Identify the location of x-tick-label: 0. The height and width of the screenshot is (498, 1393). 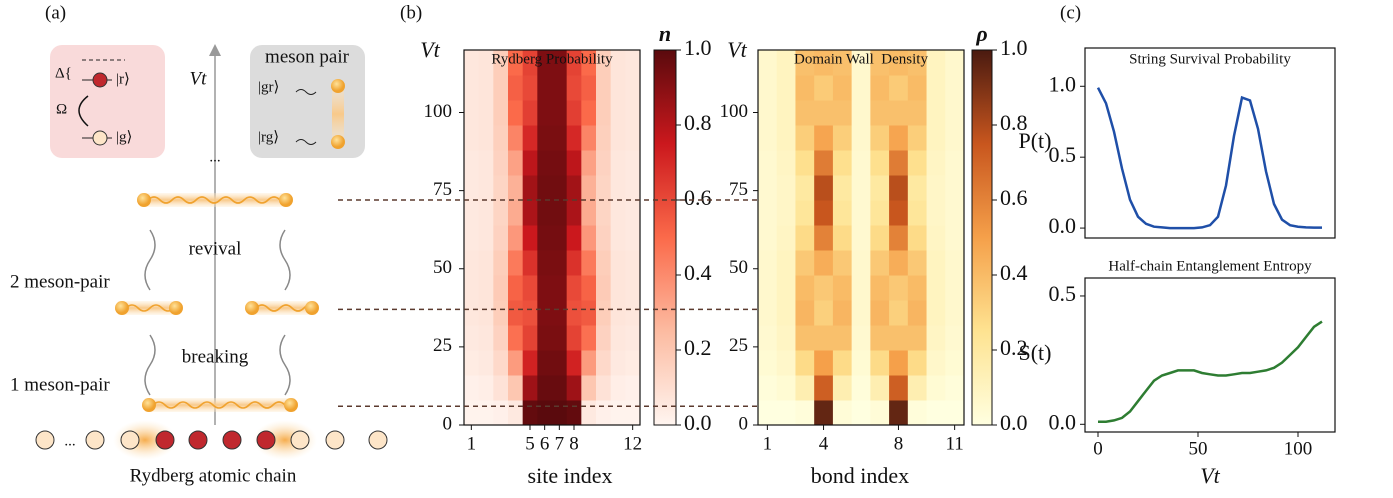
(1098, 448).